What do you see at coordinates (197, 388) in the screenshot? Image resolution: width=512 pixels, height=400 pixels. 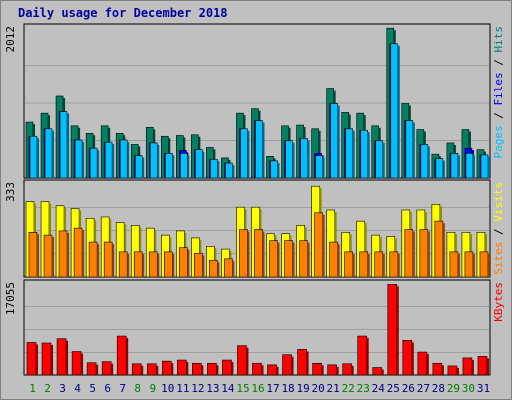 I see `x-tick-label: 12` at bounding box center [197, 388].